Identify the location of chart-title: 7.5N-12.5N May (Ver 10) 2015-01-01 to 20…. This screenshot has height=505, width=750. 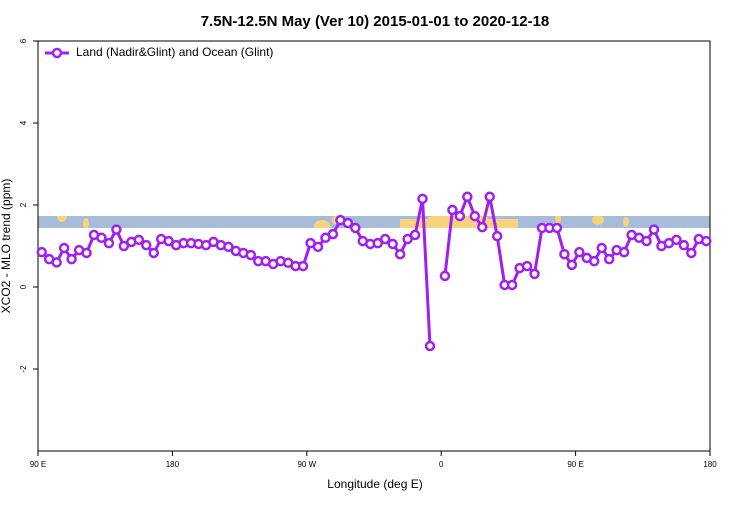
(375, 21).